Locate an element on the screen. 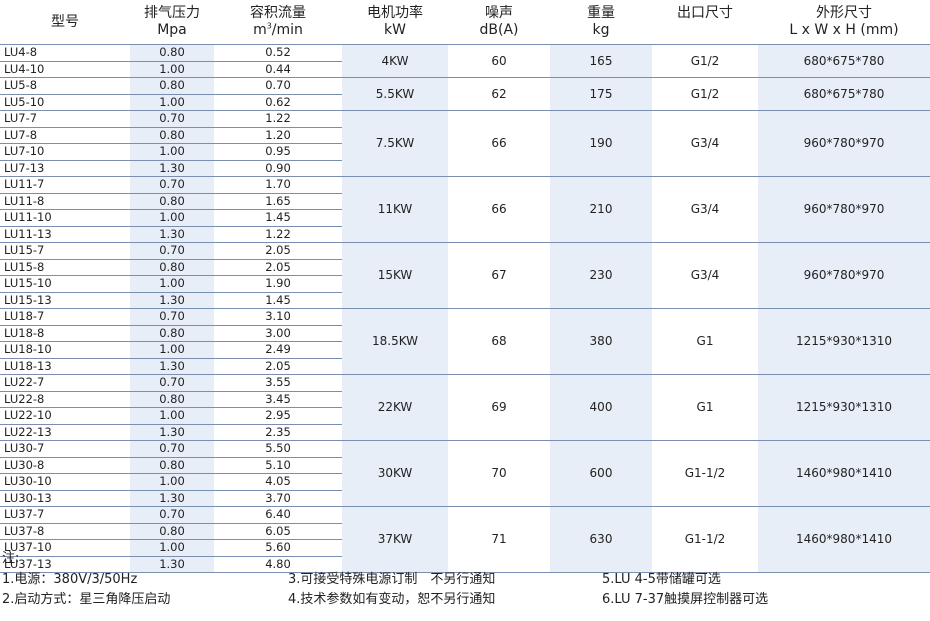 This screenshot has height=621, width=930. header-model: 型号 is located at coordinates (65, 22).